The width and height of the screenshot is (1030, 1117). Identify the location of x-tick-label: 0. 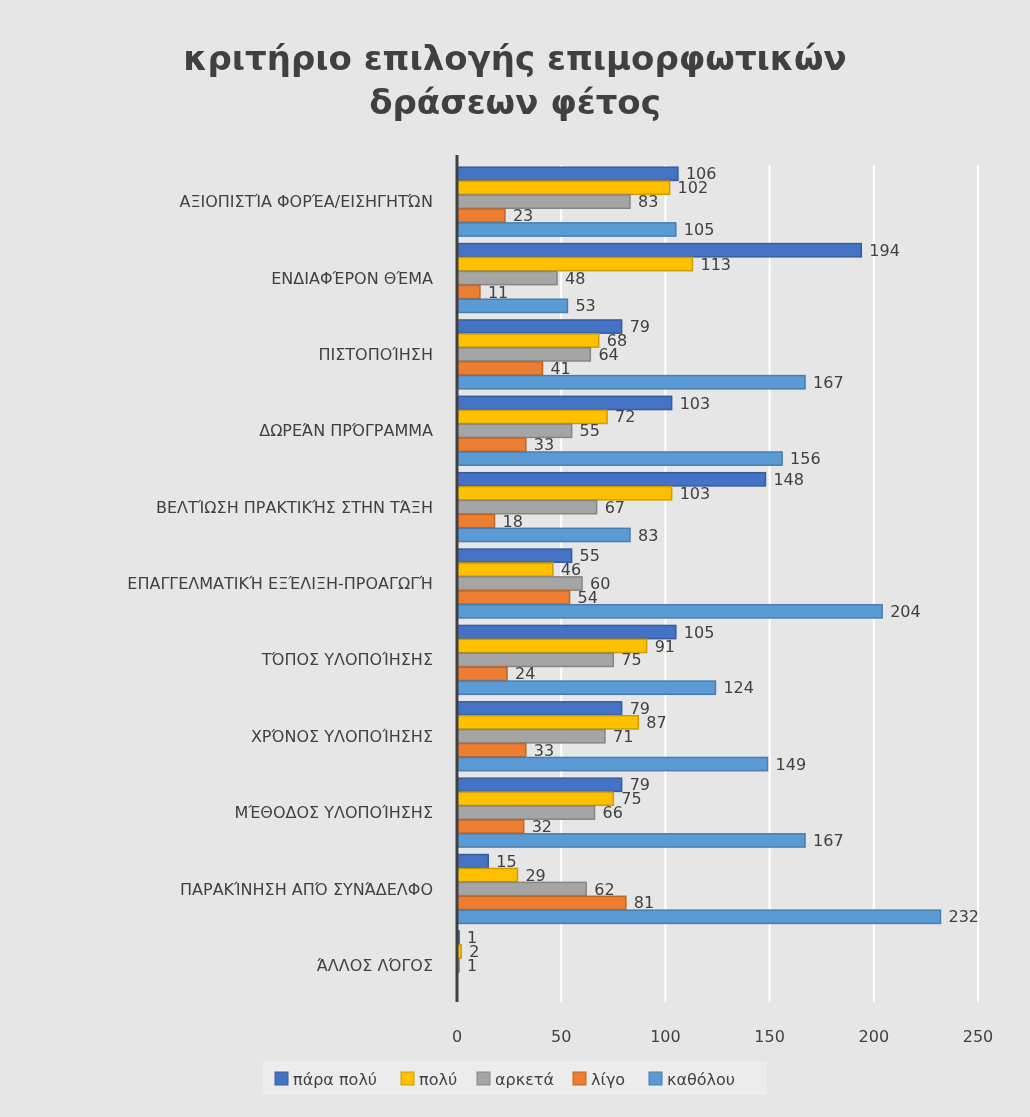
(457, 1036).